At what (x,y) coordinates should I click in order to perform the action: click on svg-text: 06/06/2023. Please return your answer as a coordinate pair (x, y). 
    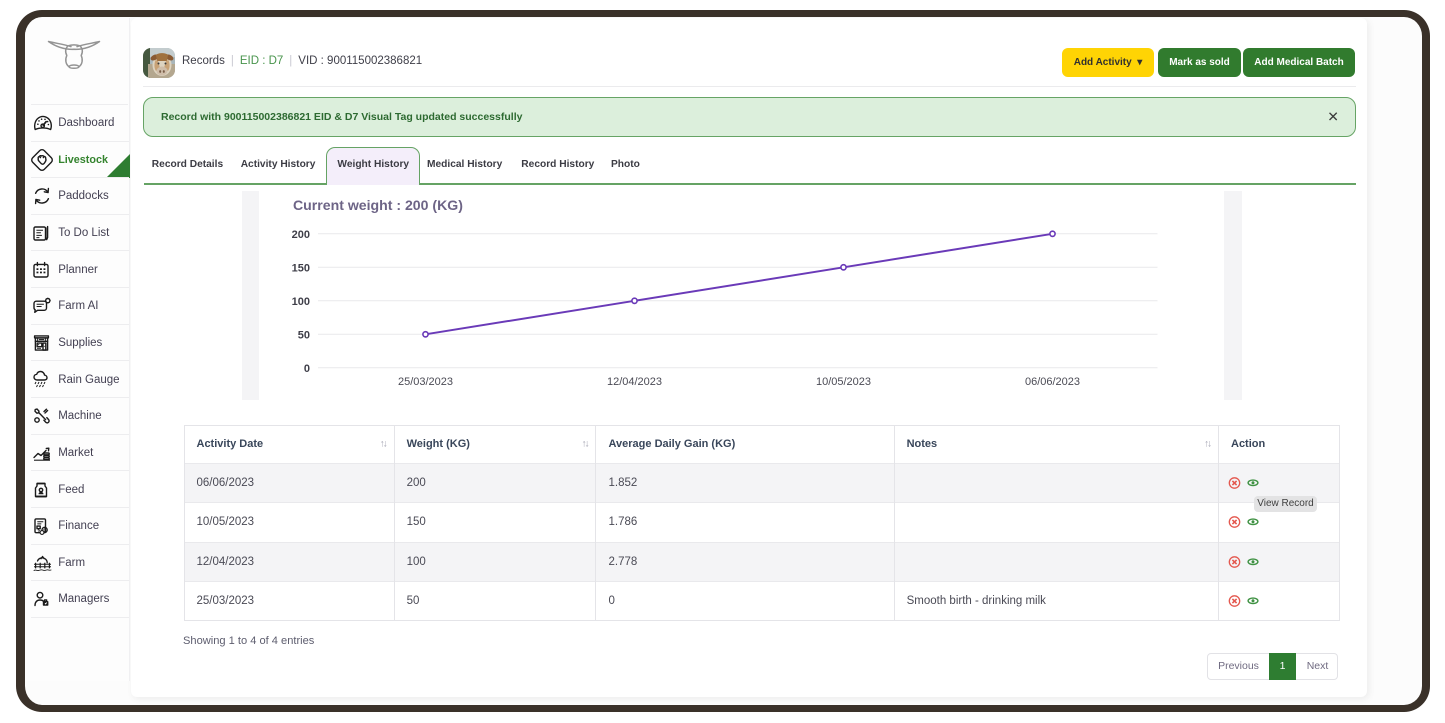
    Looking at the image, I should click on (1052, 382).